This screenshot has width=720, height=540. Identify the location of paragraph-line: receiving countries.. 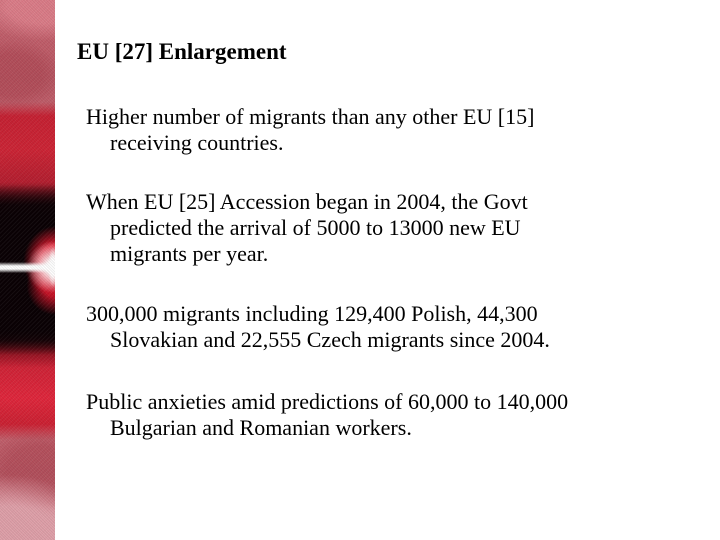
(197, 142).